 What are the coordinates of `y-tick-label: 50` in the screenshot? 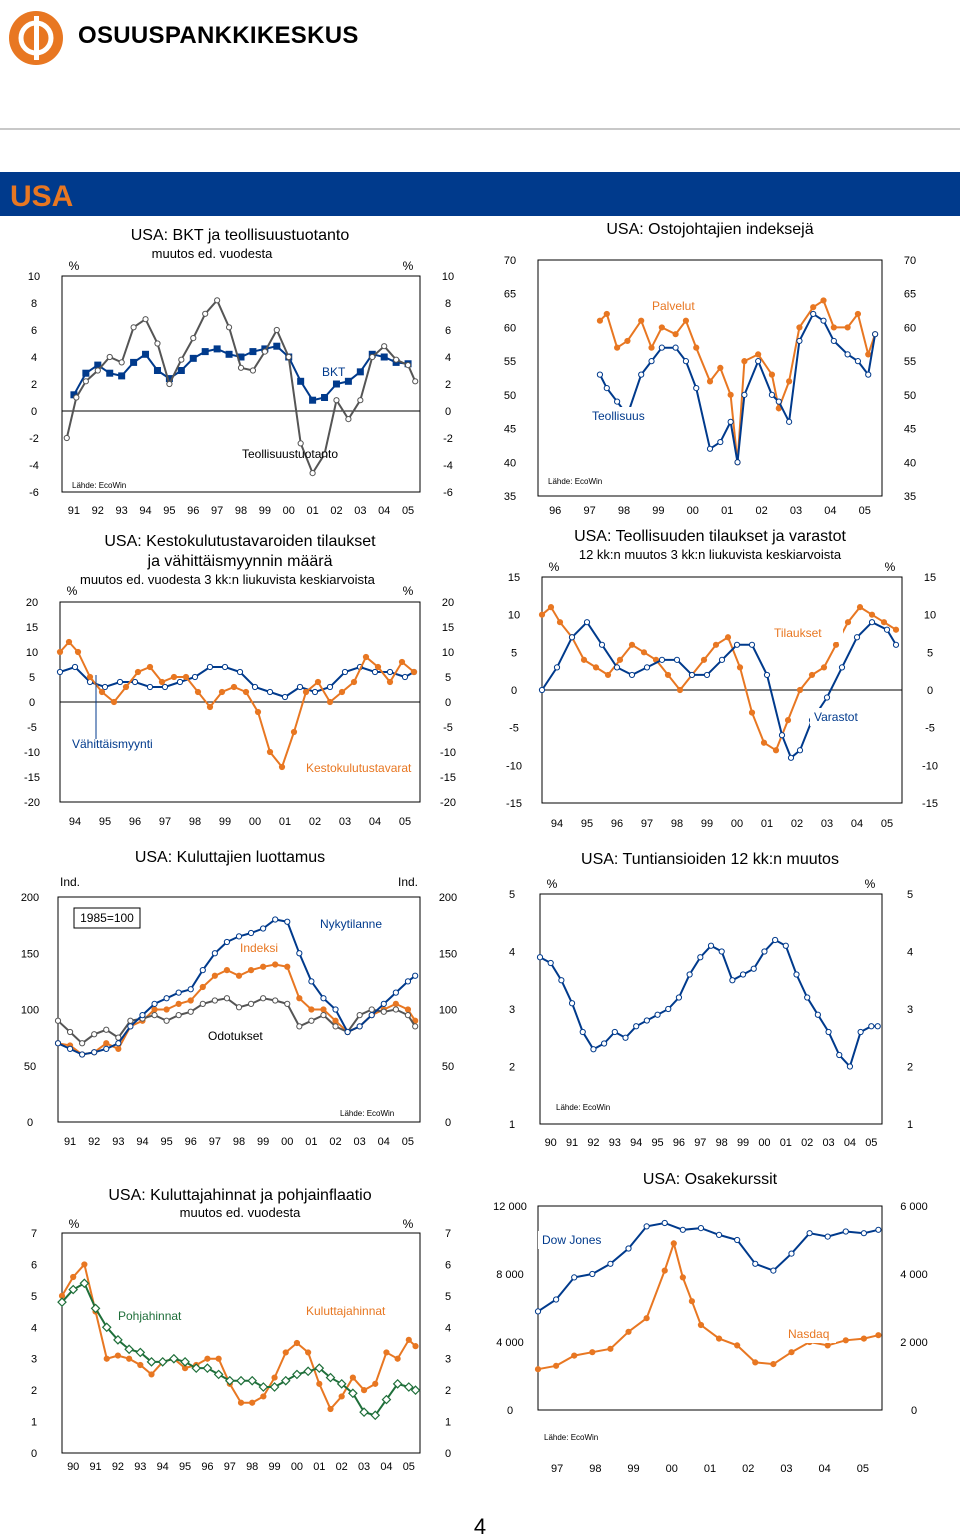 It's located at (30, 1067).